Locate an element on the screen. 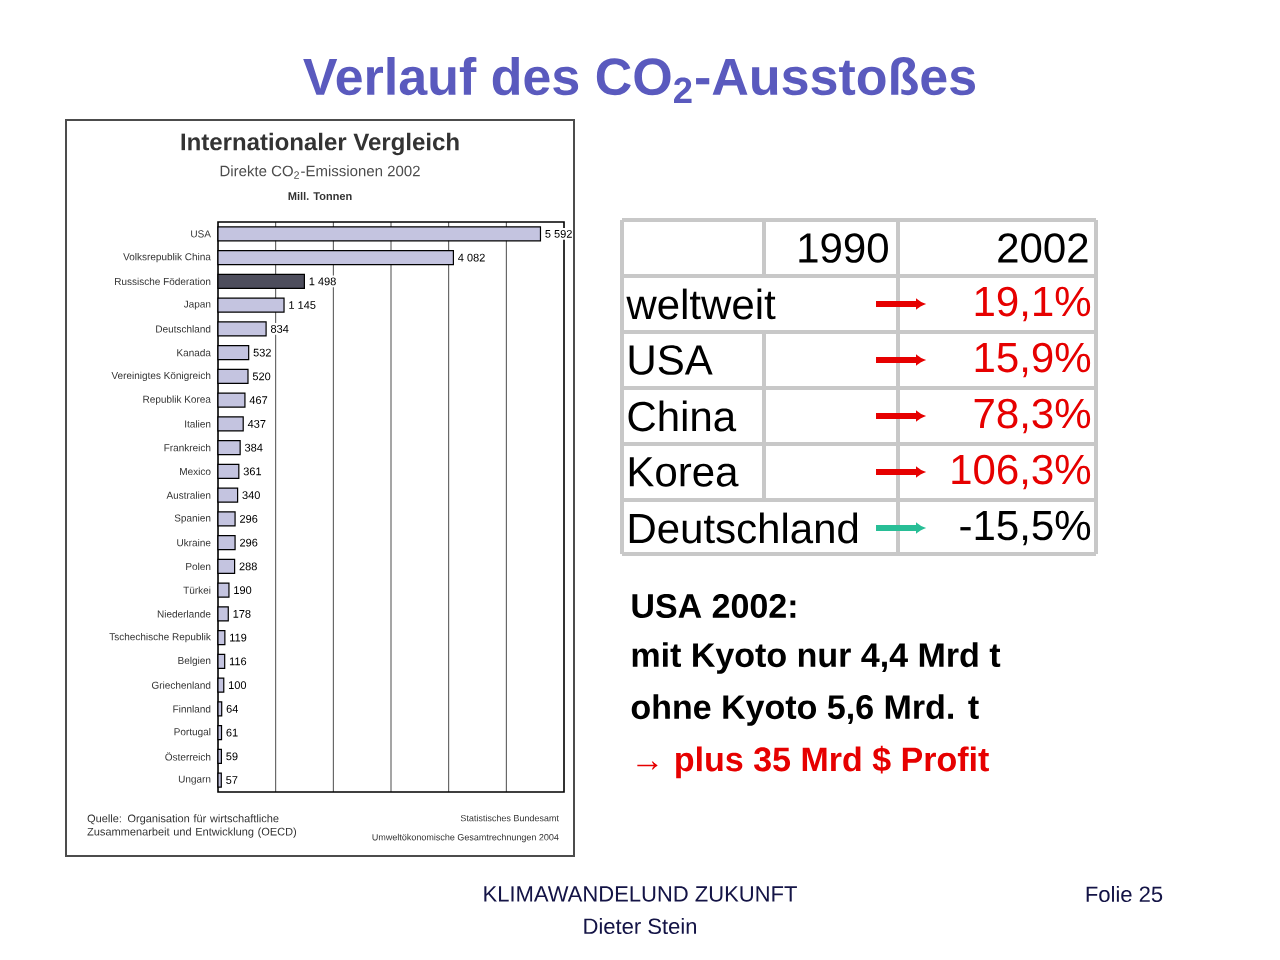 The width and height of the screenshot is (1280, 960). text: 78,3% is located at coordinates (1032, 416).